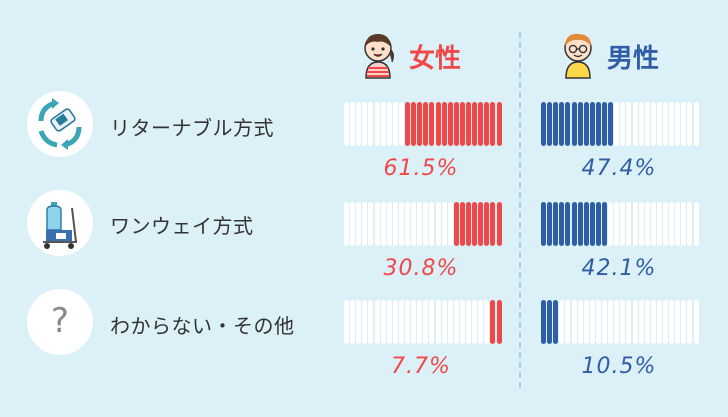 This screenshot has width=728, height=417. Describe the element at coordinates (619, 268) in the screenshot. I see `male-value-label: 42.1%` at that location.